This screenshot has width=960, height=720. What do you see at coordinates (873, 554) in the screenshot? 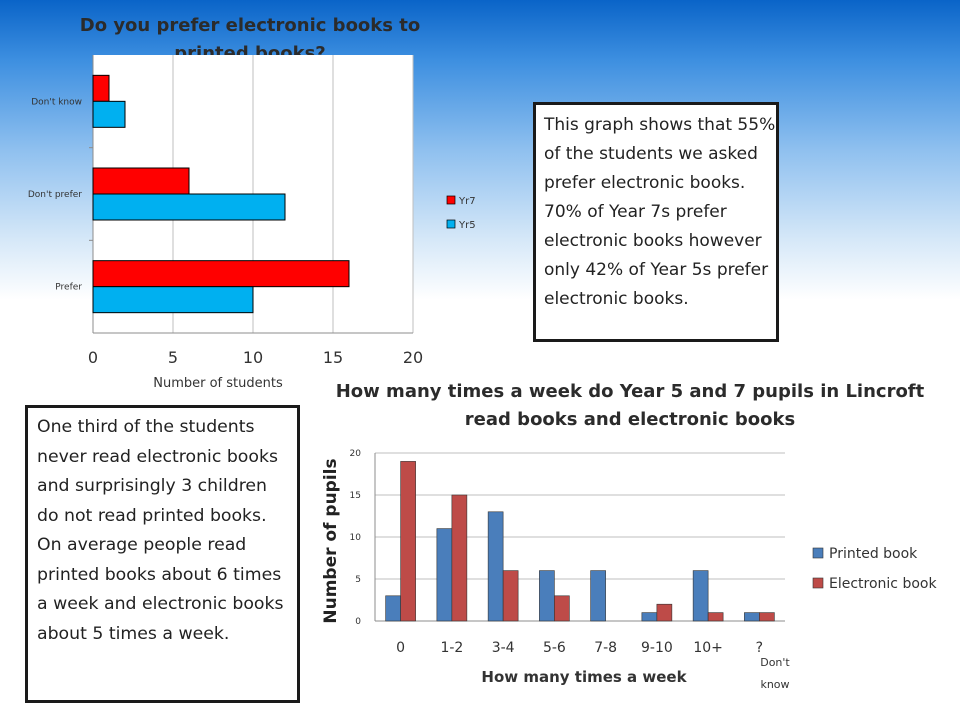
I see `chart2-legend-label: Printed book` at bounding box center [873, 554].